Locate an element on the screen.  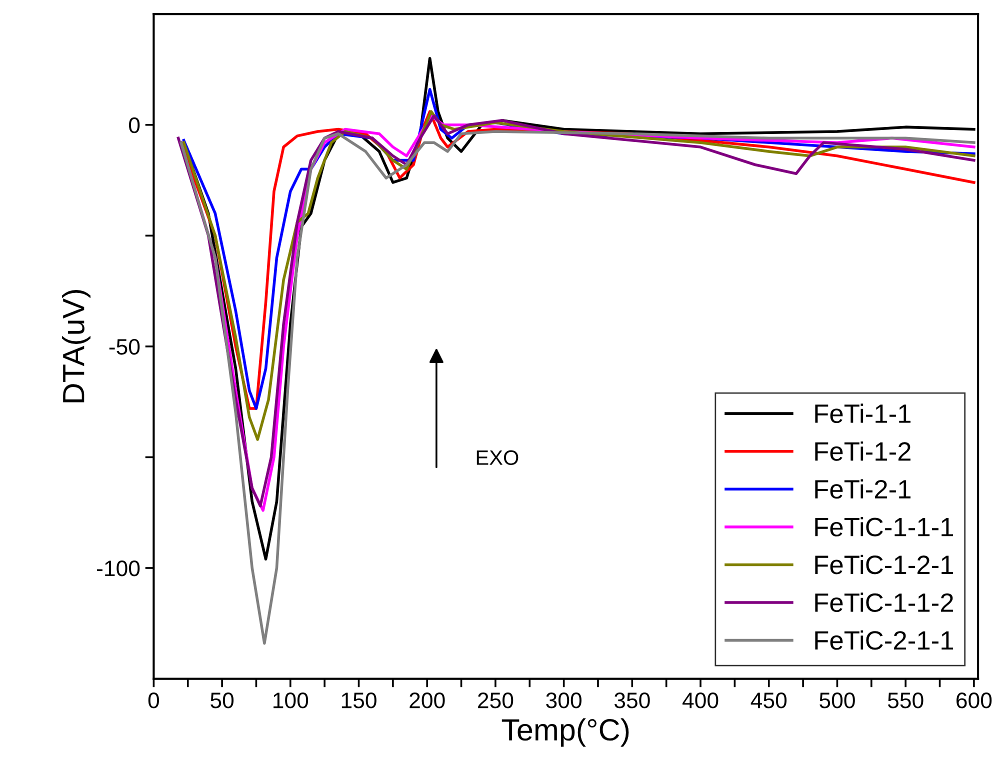
legend-label: FeTiC-1-2-1 is located at coordinates (884, 564).